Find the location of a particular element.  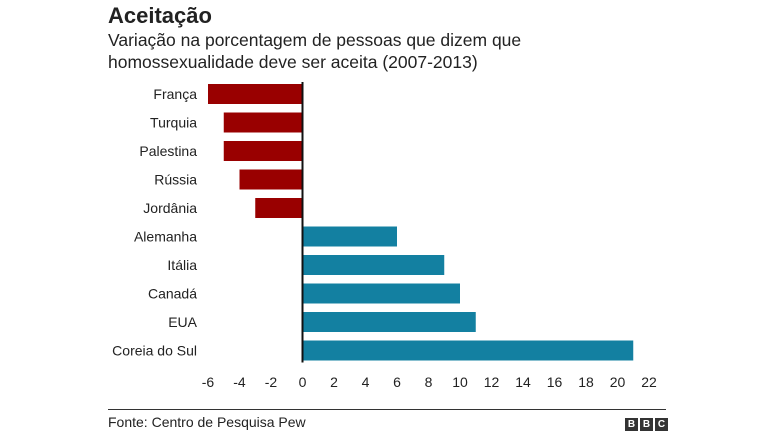

category-label: França is located at coordinates (175, 94).